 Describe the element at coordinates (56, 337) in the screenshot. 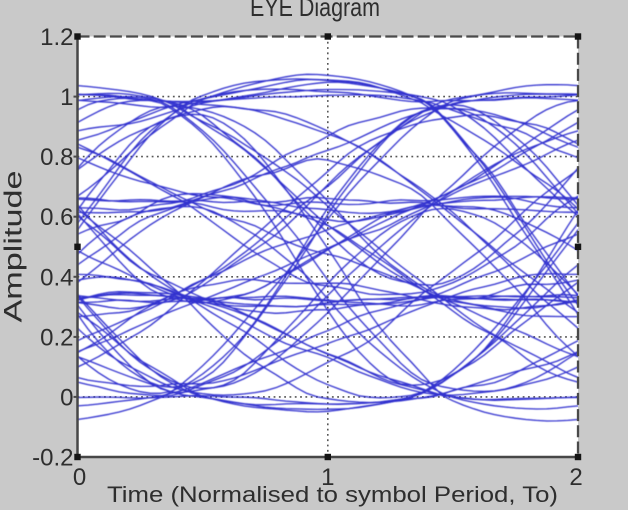

I see `svg-text: 0.2` at that location.